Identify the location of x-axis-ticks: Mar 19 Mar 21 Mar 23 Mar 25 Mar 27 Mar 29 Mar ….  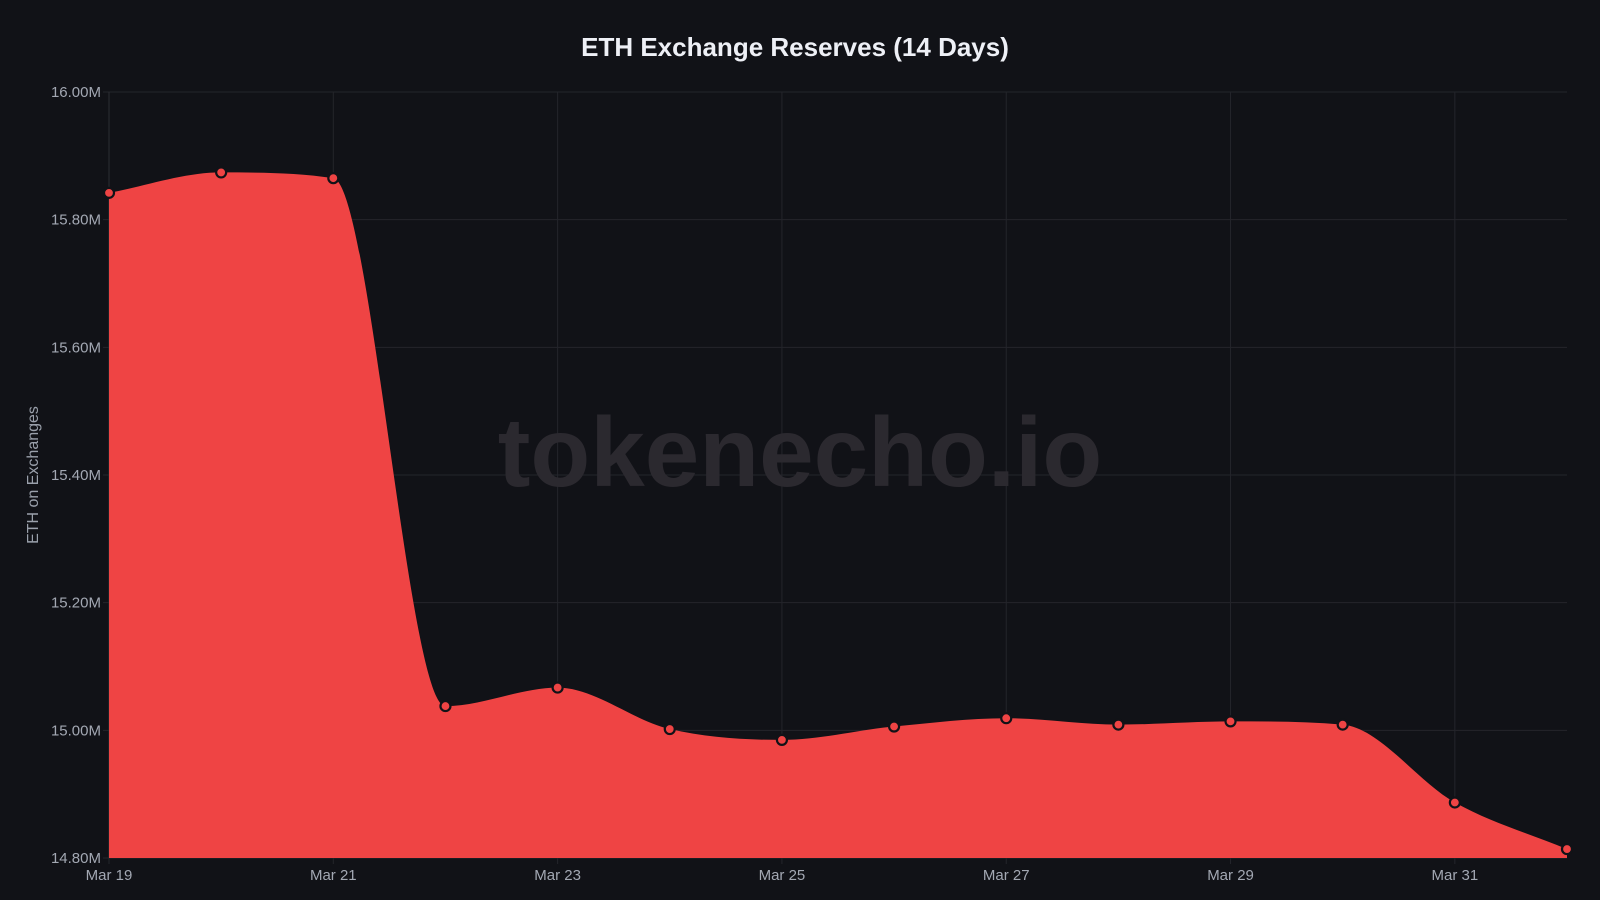
(782, 875).